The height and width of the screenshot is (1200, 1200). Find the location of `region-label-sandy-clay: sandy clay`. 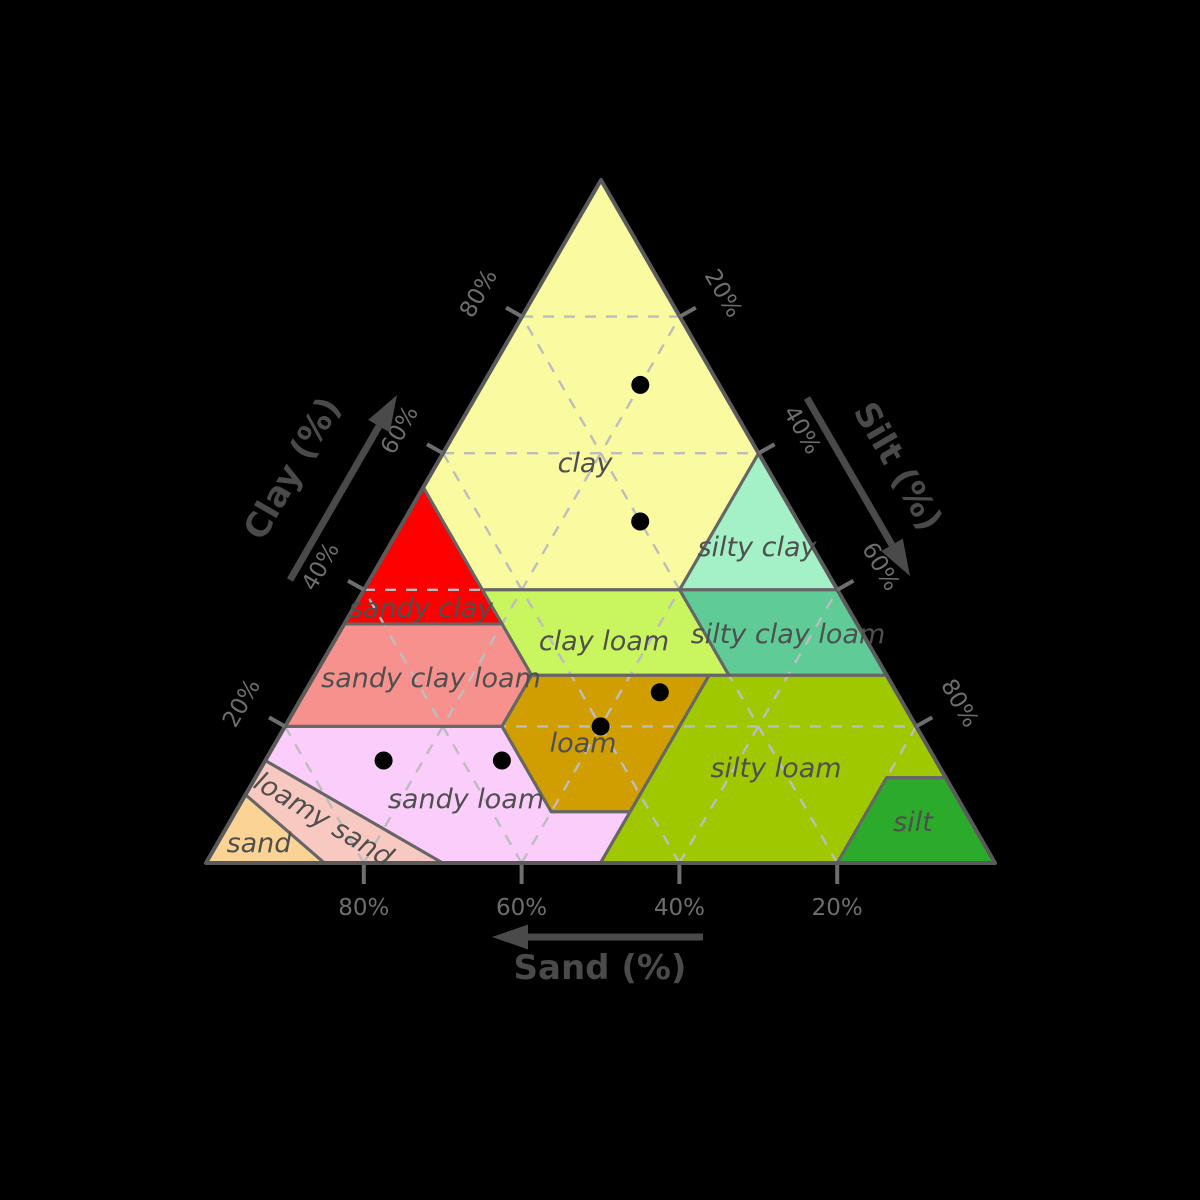

region-label-sandy-clay: sandy clay is located at coordinates (421, 608).